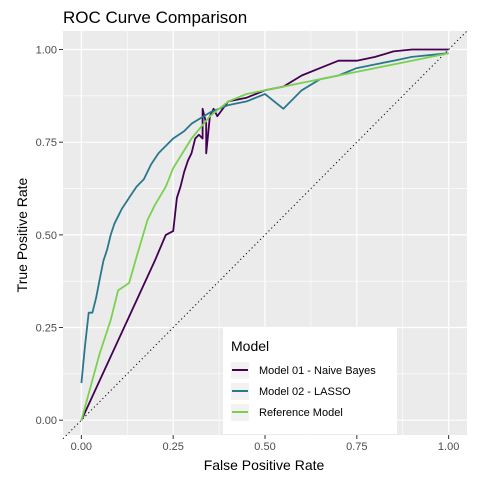 This screenshot has height=480, width=480. I want to click on x-axis-ticks: 0.00 0.25 0.50 0.75 1.00, so click(265, 444).